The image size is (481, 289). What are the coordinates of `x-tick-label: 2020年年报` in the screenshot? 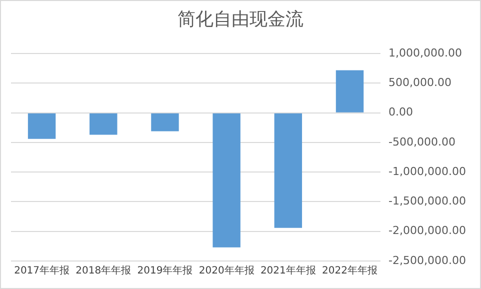 It's located at (226, 270).